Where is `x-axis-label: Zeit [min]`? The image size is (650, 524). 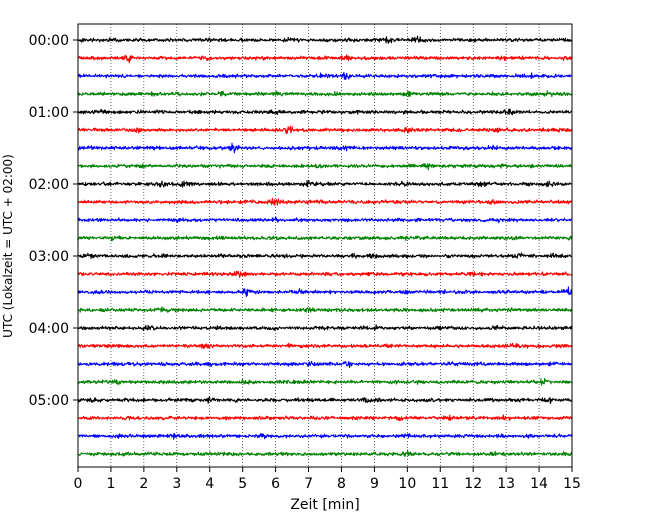
x-axis-label: Zeit [min] is located at coordinates (324, 505).